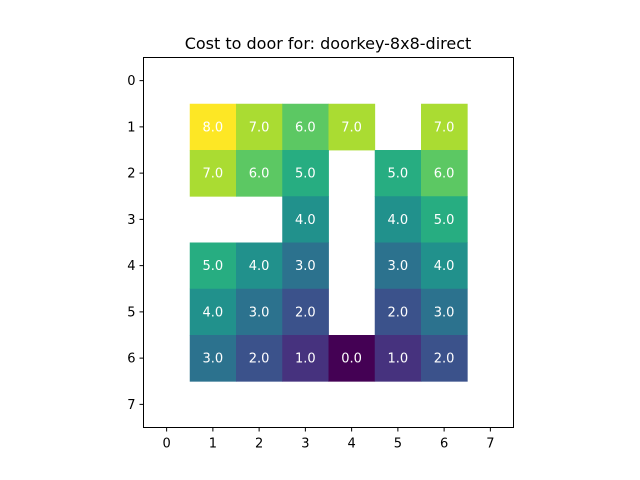  I want to click on x-tick-label: 5, so click(398, 444).